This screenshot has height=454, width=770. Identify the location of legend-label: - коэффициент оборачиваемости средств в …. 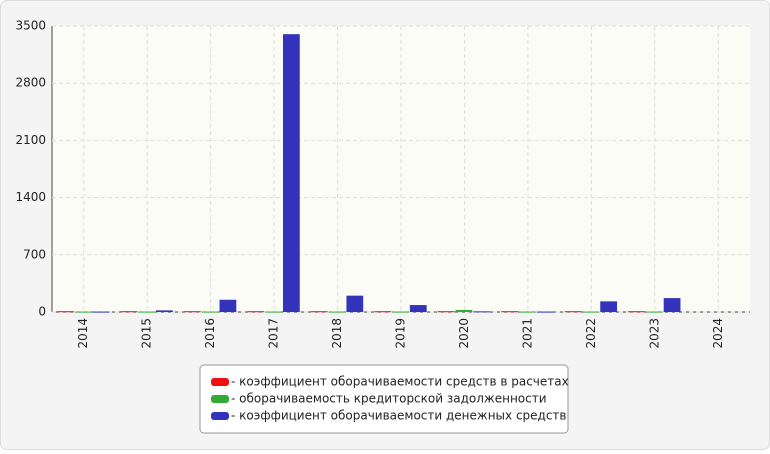
(400, 382).